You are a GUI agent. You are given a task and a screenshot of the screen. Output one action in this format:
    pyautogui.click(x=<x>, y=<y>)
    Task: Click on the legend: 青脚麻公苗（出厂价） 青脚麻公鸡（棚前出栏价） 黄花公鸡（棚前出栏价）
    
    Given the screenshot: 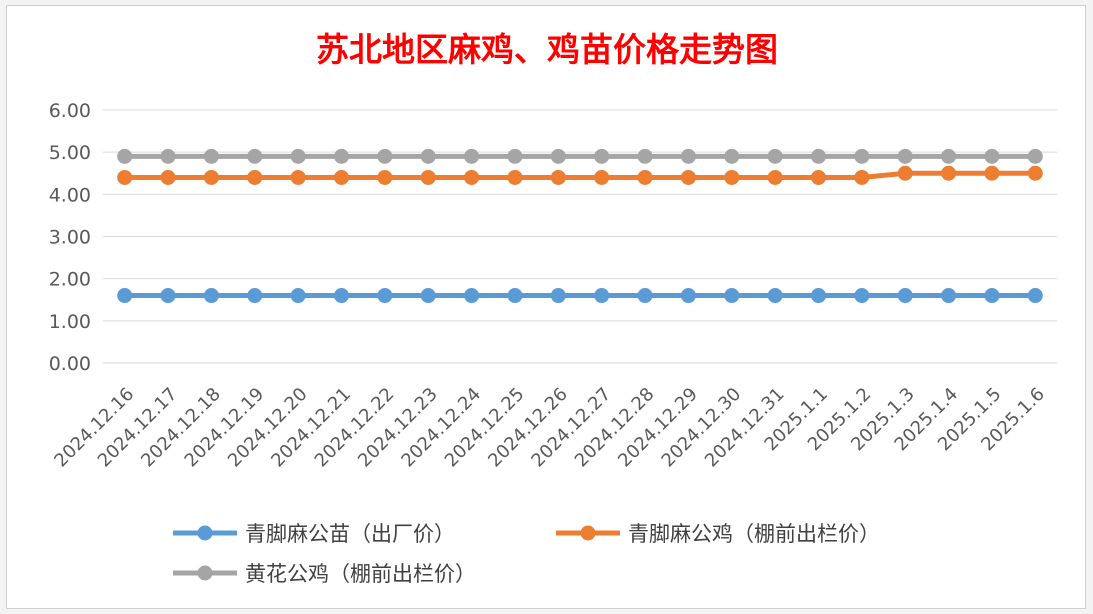 What is the action you would take?
    pyautogui.click(x=526, y=554)
    